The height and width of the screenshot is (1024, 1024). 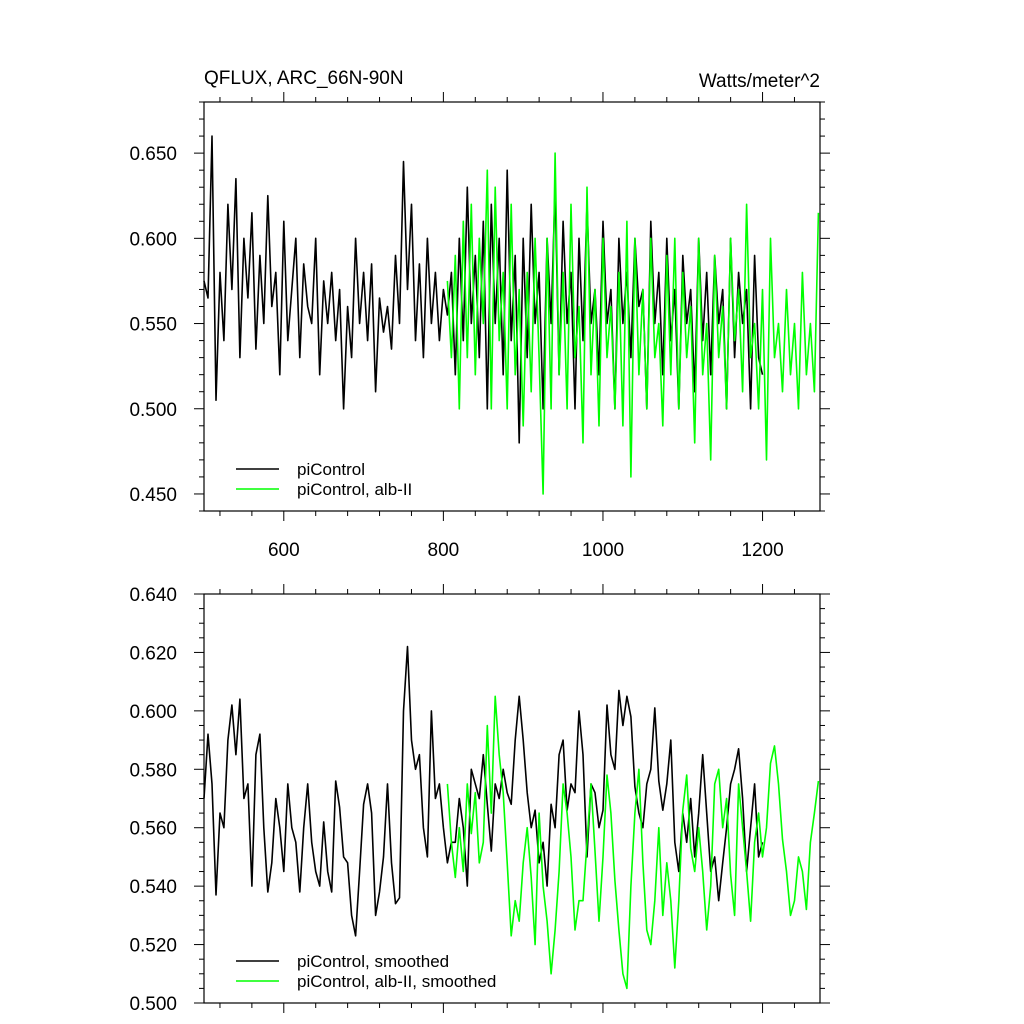 I want to click on x-tick-label: 600, so click(x=284, y=550).